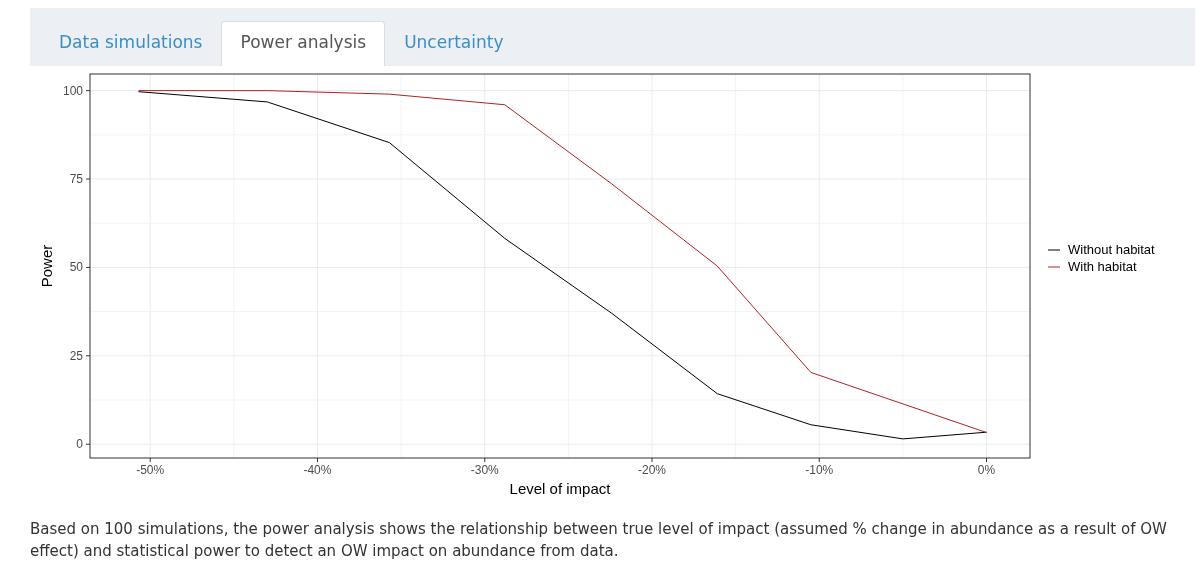 This screenshot has height=566, width=1203. What do you see at coordinates (652, 470) in the screenshot?
I see `x-tick-label: -20%` at bounding box center [652, 470].